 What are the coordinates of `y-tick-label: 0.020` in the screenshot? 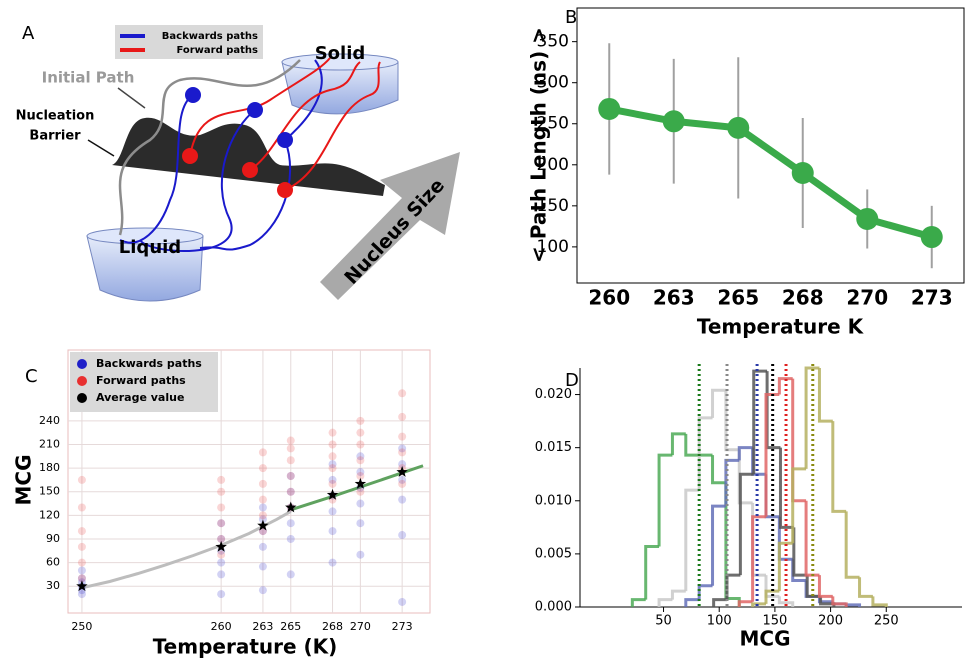 It's located at (553, 394).